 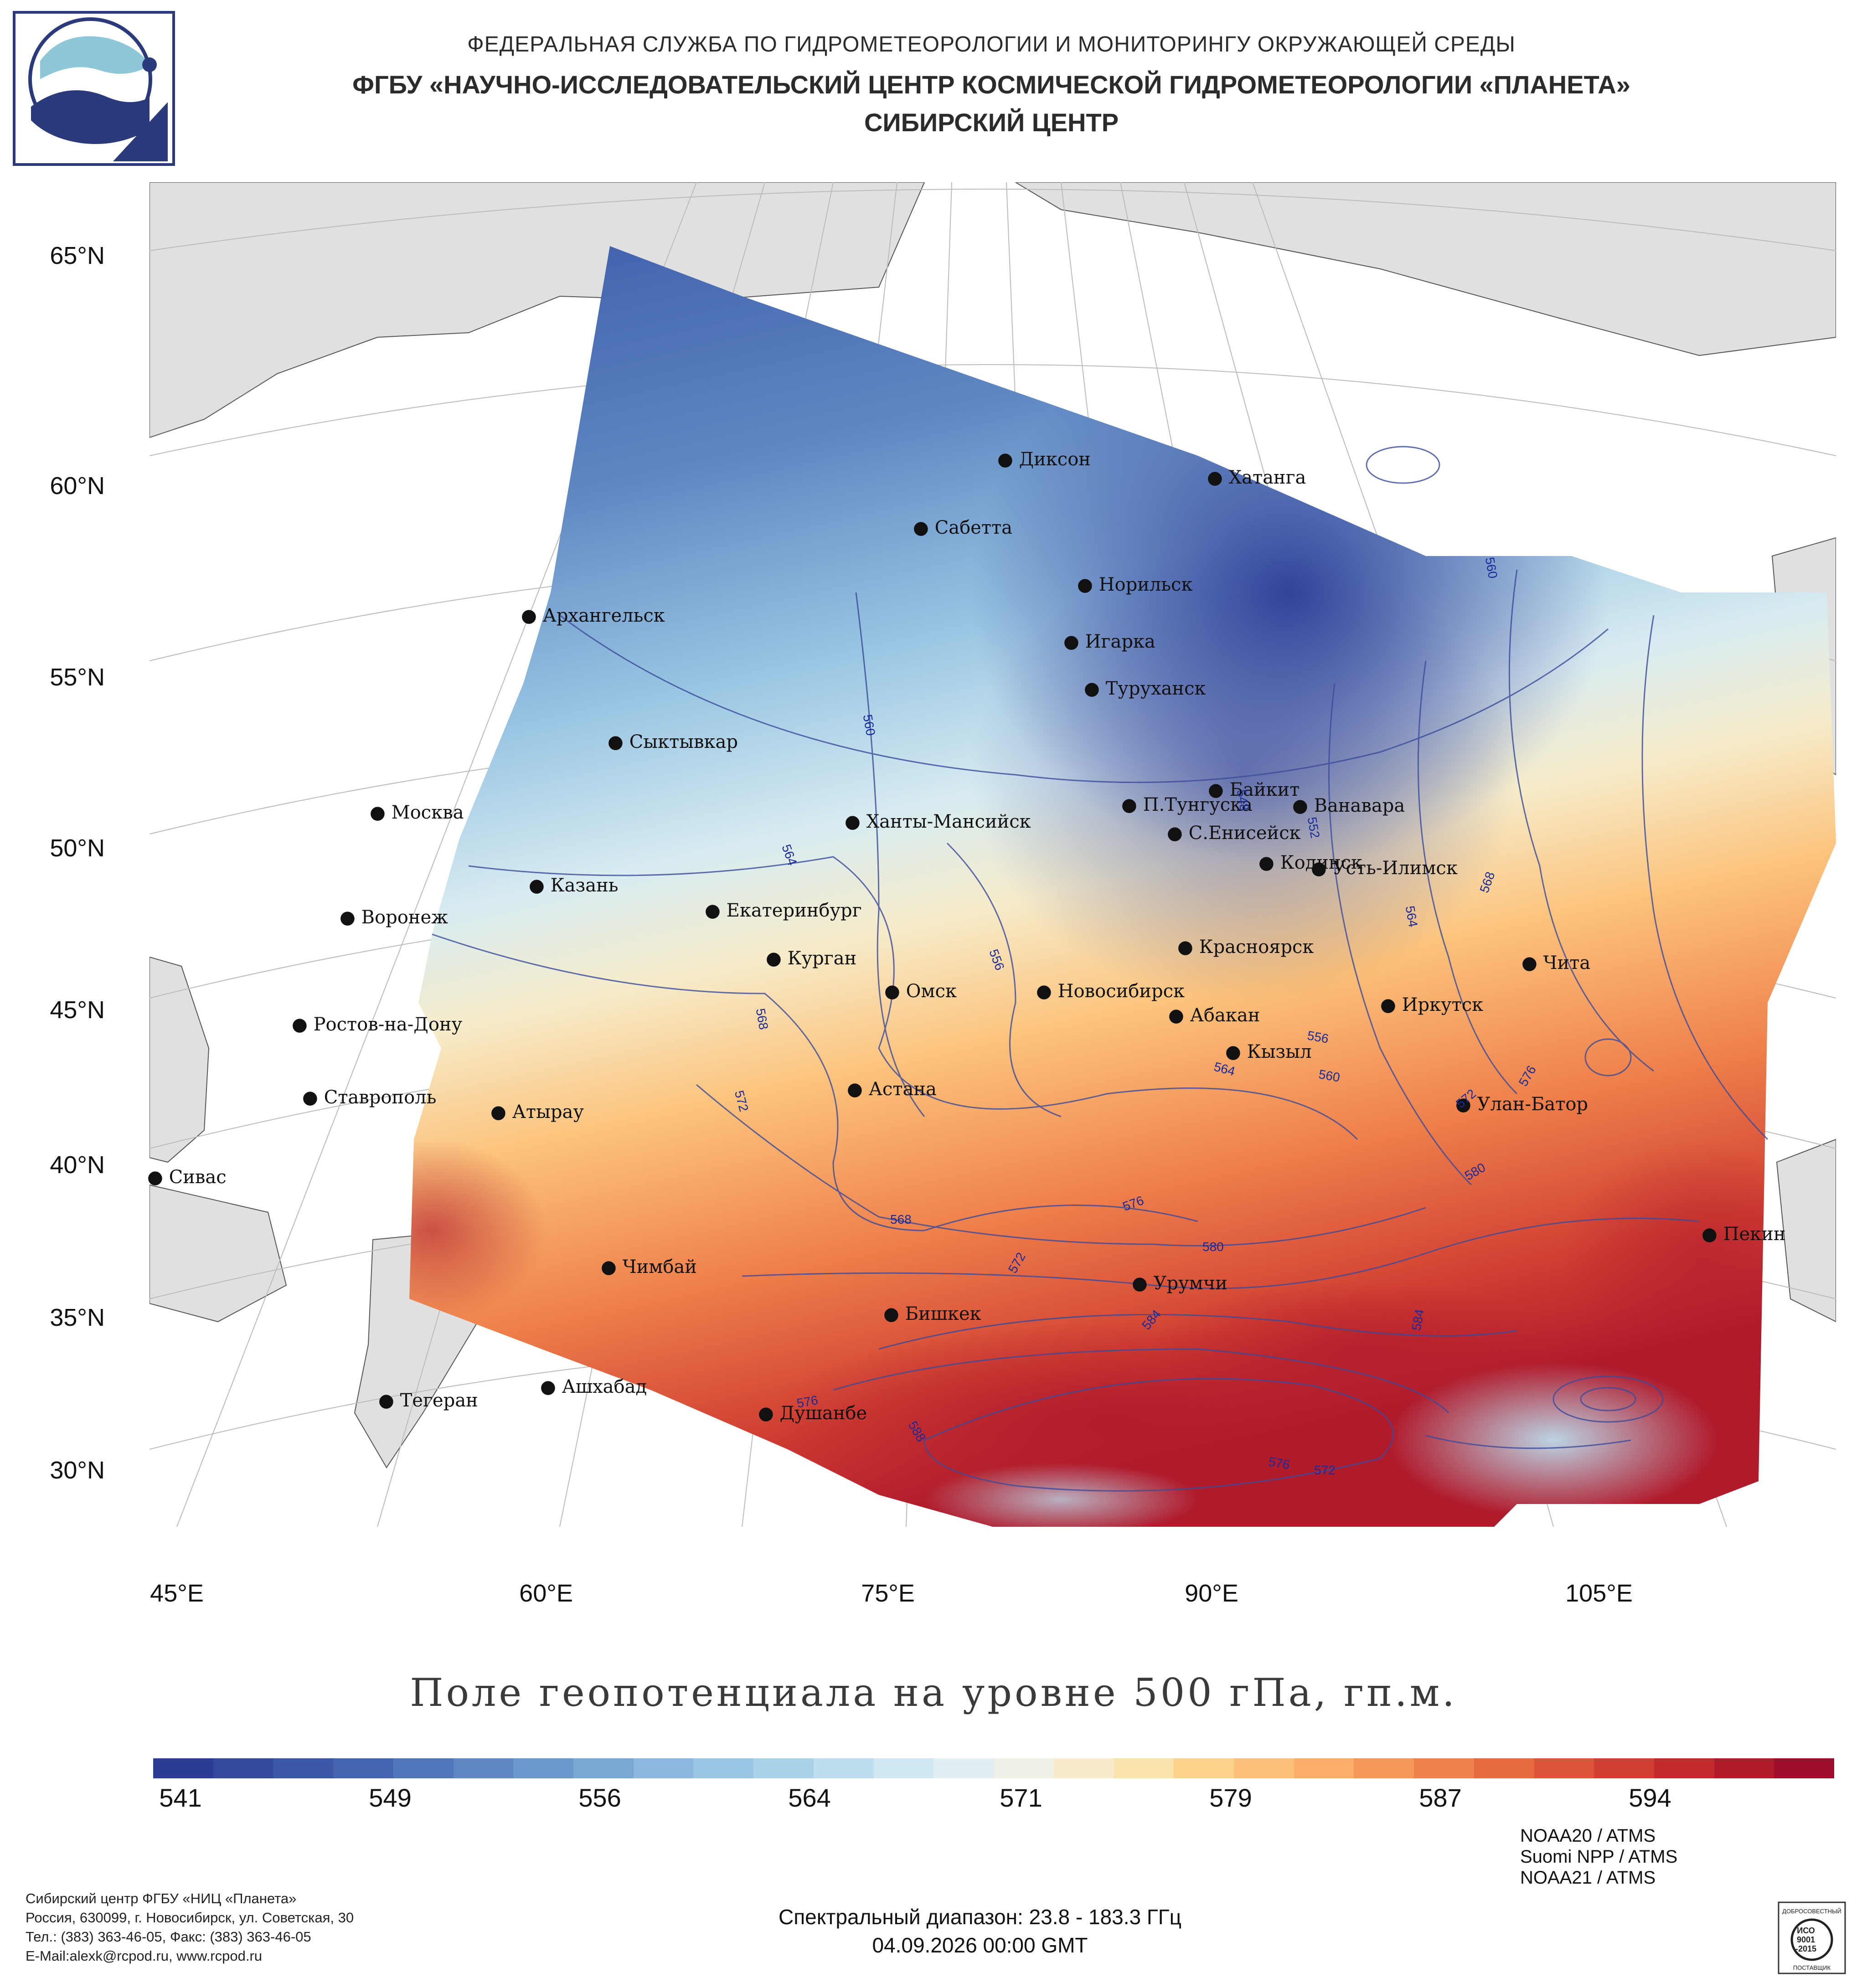 What do you see at coordinates (809, 1798) in the screenshot?
I see `colorbar-tick: 564` at bounding box center [809, 1798].